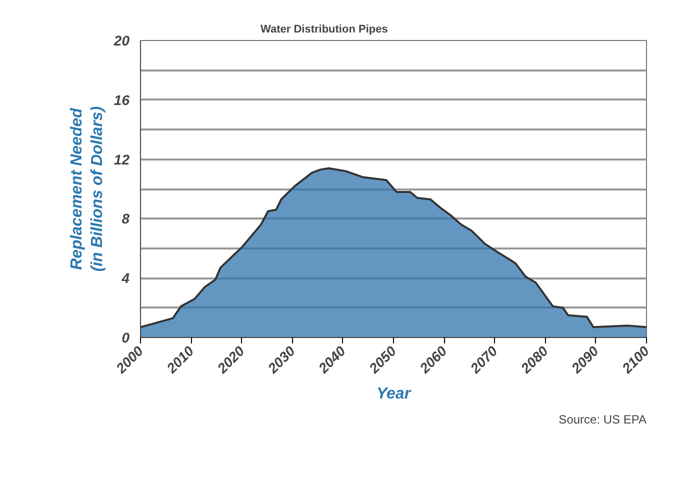  I want to click on y-axis-title: Replacement Needed (in Billions of Dollars), so click(87, 189).